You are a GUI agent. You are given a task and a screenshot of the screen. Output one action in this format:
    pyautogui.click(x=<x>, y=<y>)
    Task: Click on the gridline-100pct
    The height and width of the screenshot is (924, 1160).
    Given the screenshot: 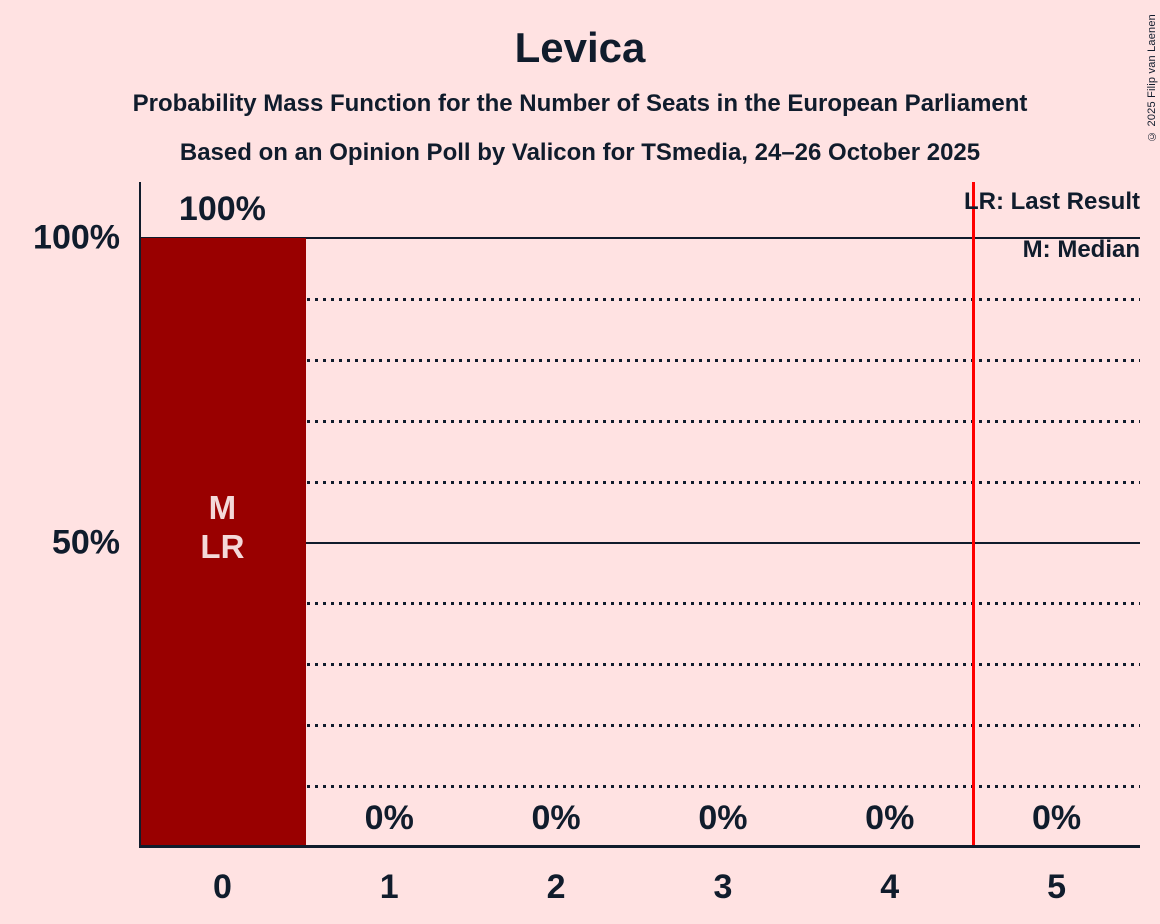 What is the action you would take?
    pyautogui.click(x=639, y=238)
    